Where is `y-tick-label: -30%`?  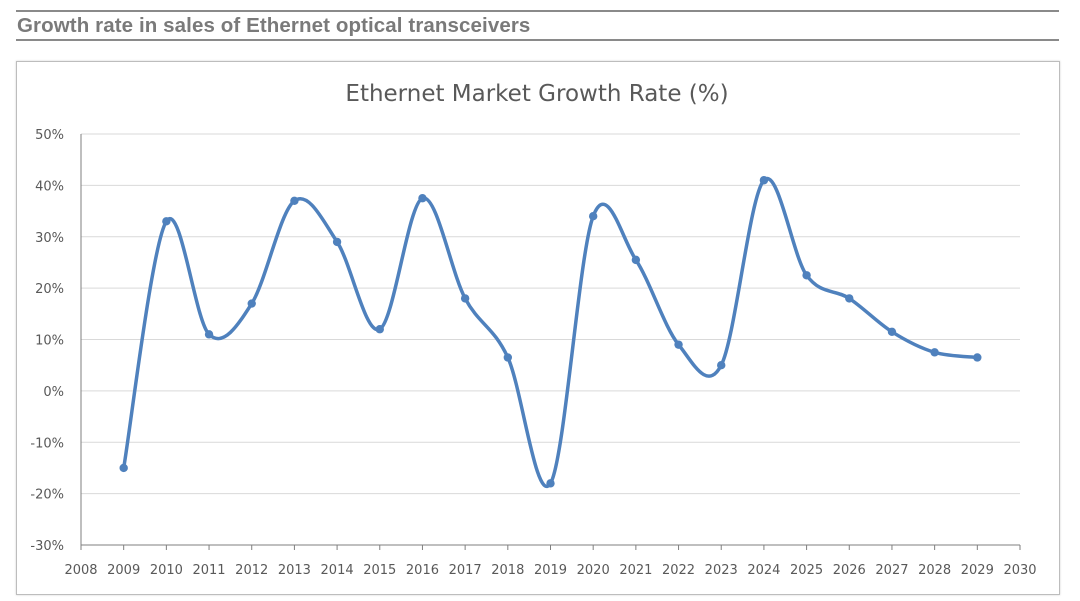
y-tick-label: -30% is located at coordinates (47, 546).